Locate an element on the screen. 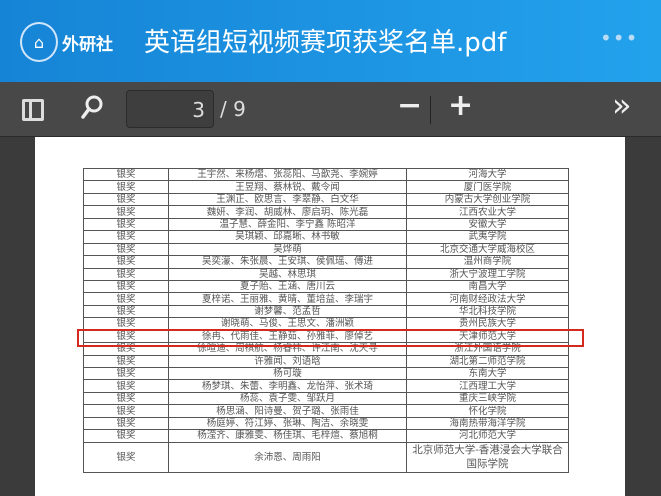  table-row: 银奖 王渊正、欧思言、李翠静、白文华 内蒙古大学创业学院 is located at coordinates (326, 199).